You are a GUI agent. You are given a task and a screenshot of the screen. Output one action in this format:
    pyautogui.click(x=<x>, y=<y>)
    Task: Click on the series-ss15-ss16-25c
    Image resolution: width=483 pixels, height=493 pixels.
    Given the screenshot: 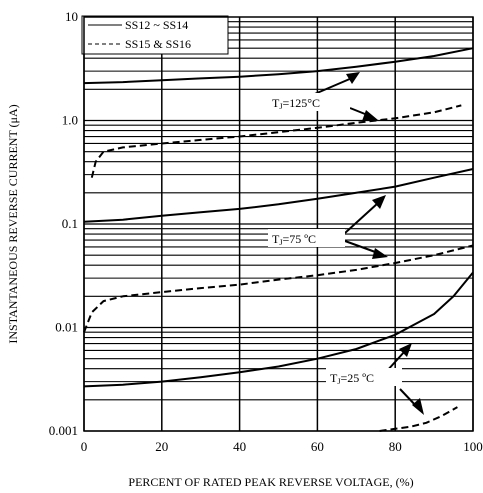 What is the action you would take?
    pyautogui.click(x=418, y=419)
    